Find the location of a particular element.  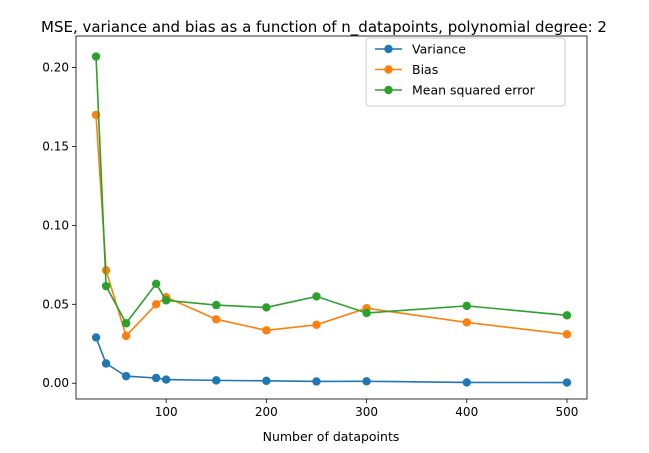

legend-label-mean-squared-error: Mean squared error is located at coordinates (474, 90).